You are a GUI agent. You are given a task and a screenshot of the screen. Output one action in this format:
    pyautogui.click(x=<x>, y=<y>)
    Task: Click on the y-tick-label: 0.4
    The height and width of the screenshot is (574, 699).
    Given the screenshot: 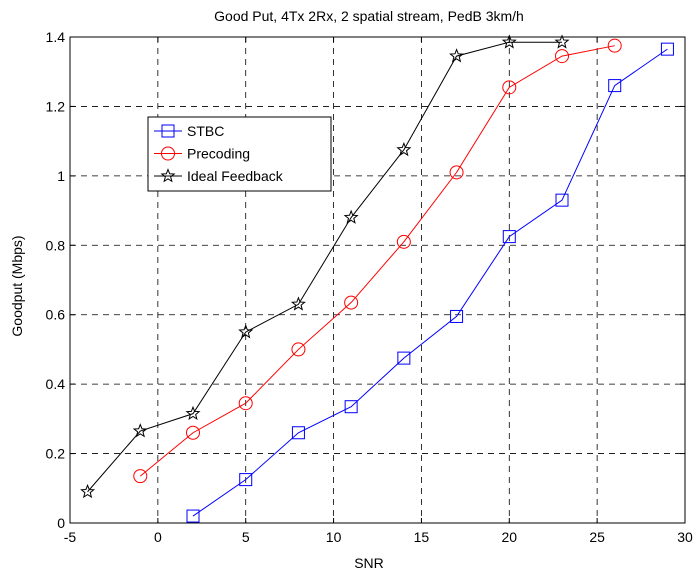 What is the action you would take?
    pyautogui.click(x=56, y=384)
    